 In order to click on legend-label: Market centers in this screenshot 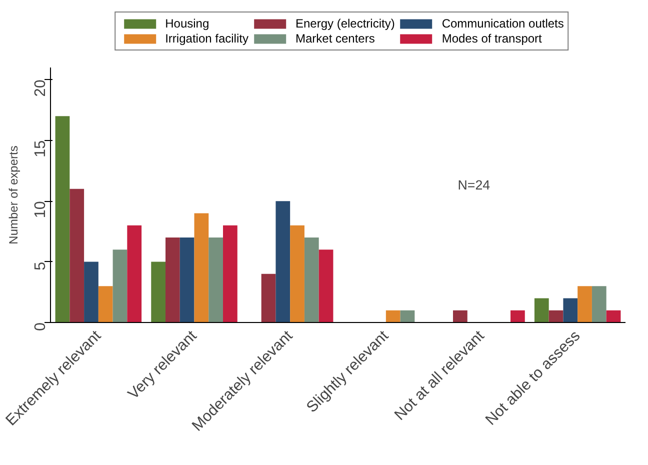, I will do `click(335, 39)`.